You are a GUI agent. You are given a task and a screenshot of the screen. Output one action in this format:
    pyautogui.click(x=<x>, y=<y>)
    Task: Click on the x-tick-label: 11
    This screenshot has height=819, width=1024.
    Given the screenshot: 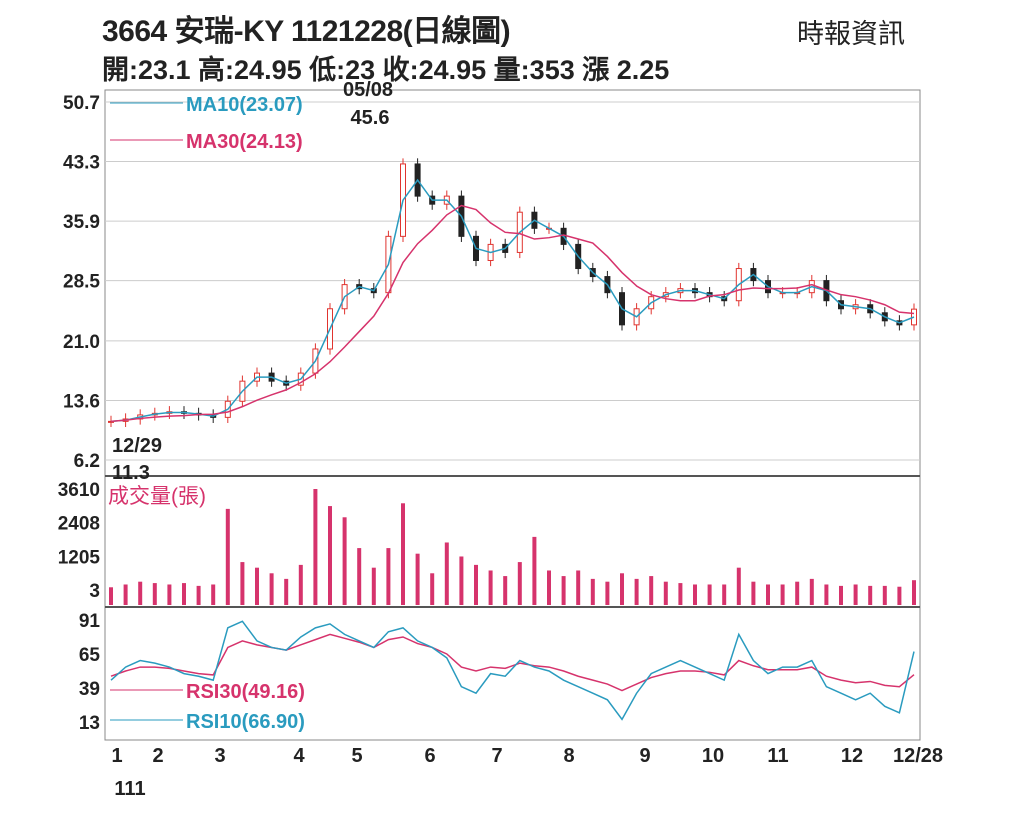 What is the action you would take?
    pyautogui.click(x=777, y=756)
    